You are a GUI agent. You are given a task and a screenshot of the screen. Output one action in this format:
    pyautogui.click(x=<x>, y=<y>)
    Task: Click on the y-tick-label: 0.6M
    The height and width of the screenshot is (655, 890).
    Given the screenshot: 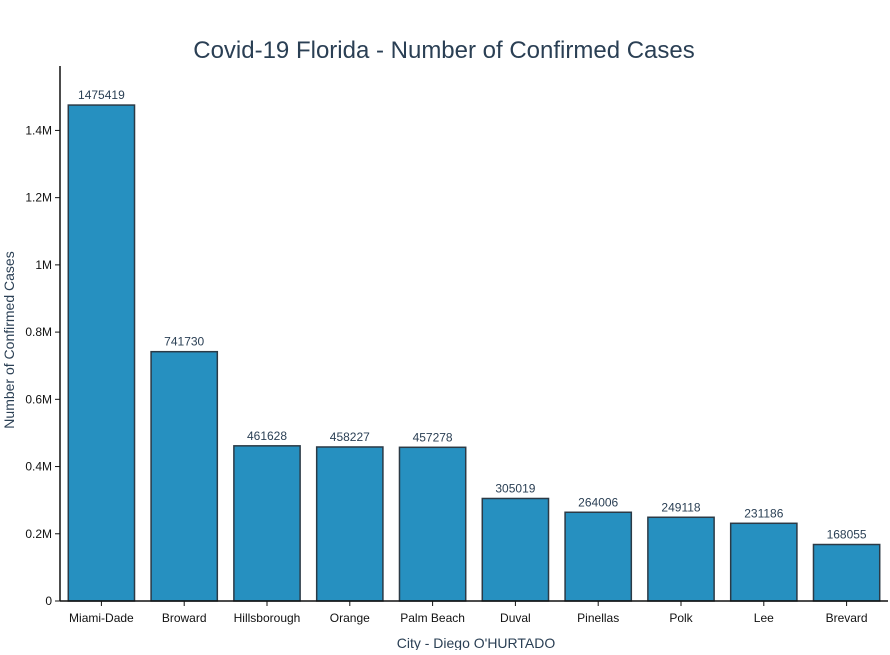 What is the action you would take?
    pyautogui.click(x=38, y=399)
    